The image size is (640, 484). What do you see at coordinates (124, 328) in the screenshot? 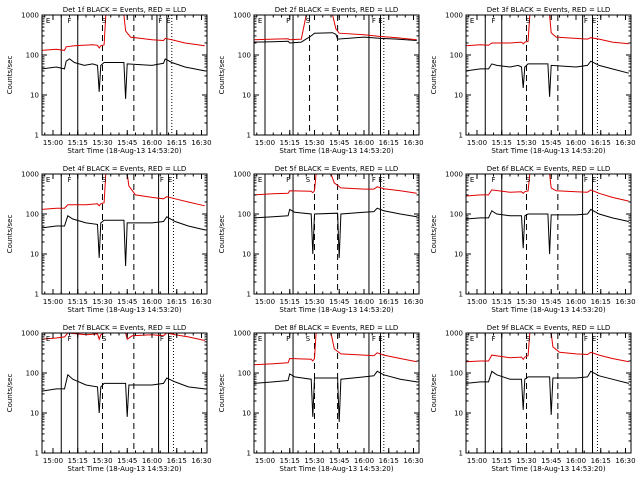
I see `panel-title: Det 7f BLACK = Events, RED = LLD` at bounding box center [124, 328].